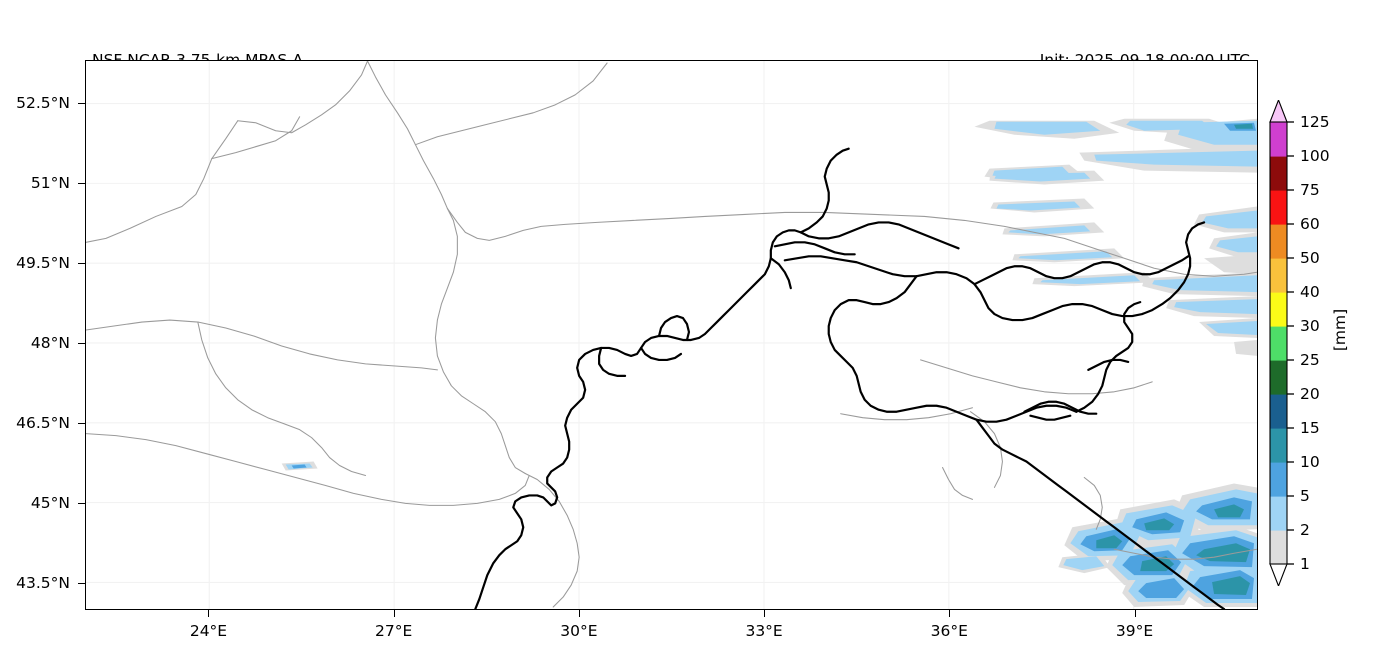  I want to click on colorbar-tick-label: 125, so click(1315, 122).